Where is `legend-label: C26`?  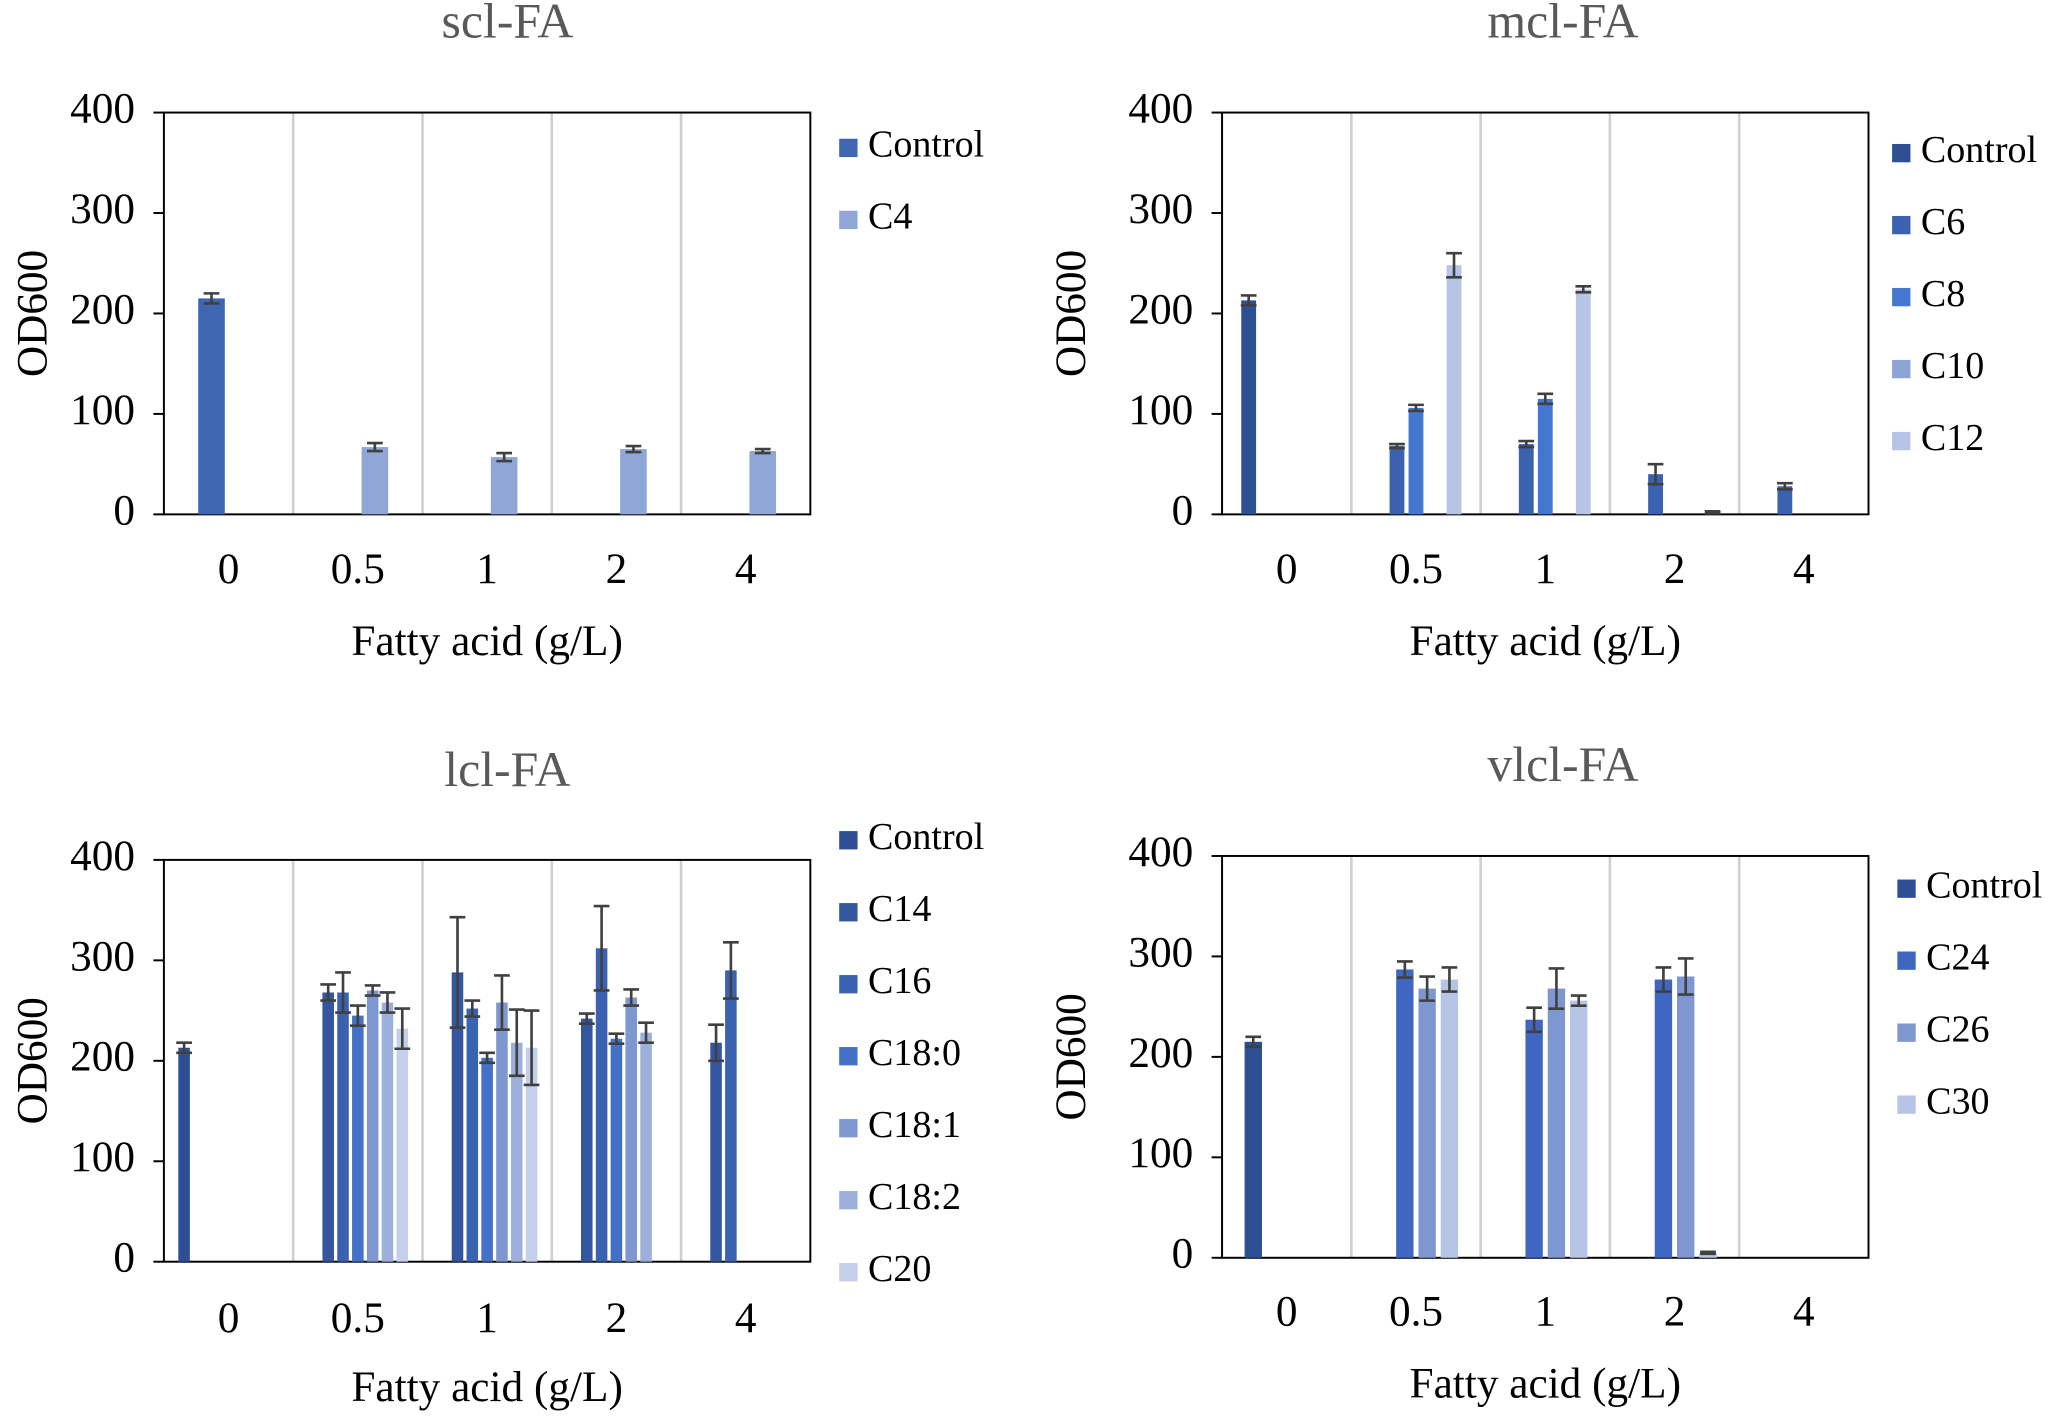
legend-label: C26 is located at coordinates (1957, 1029).